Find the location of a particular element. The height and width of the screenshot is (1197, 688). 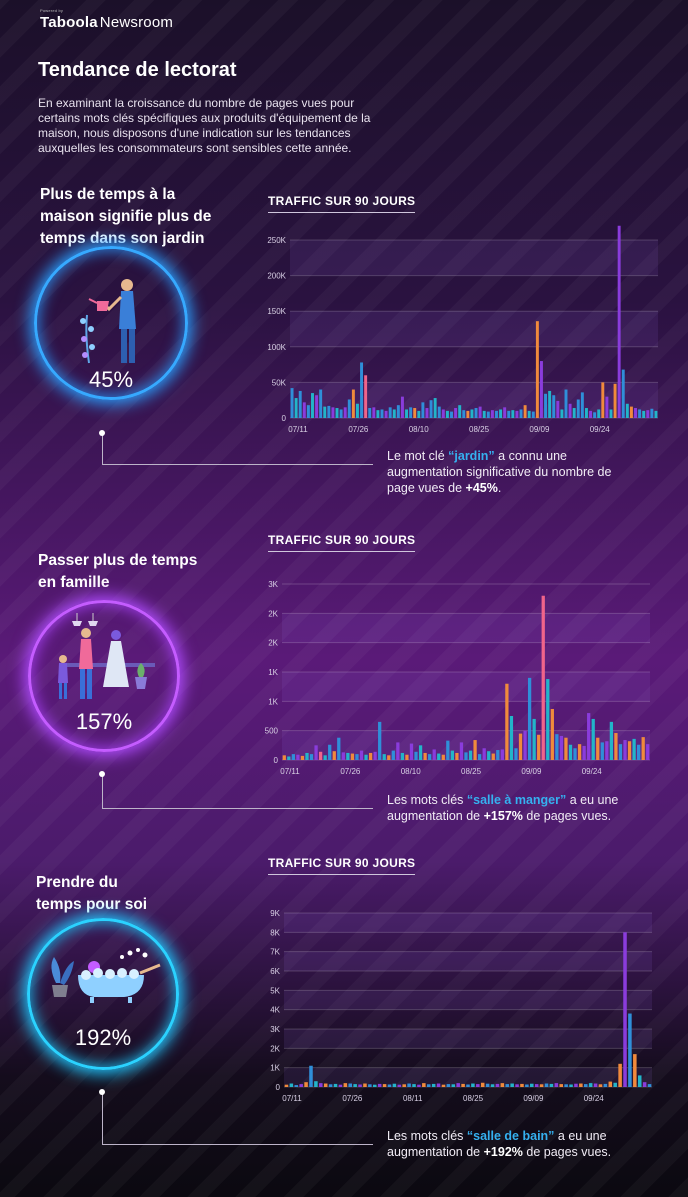

y-tick-label: 8K is located at coordinates (275, 932).